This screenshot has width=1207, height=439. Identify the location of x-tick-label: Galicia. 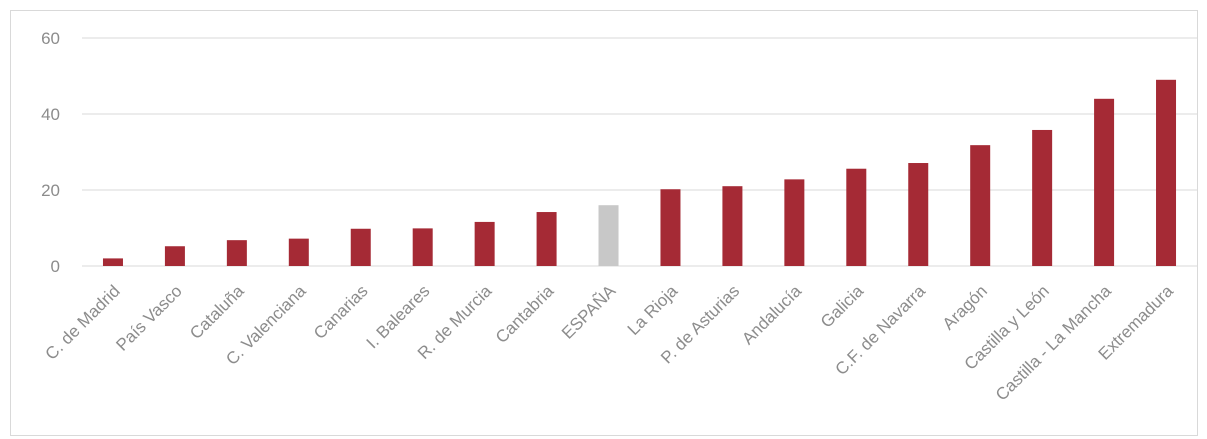
(842, 306).